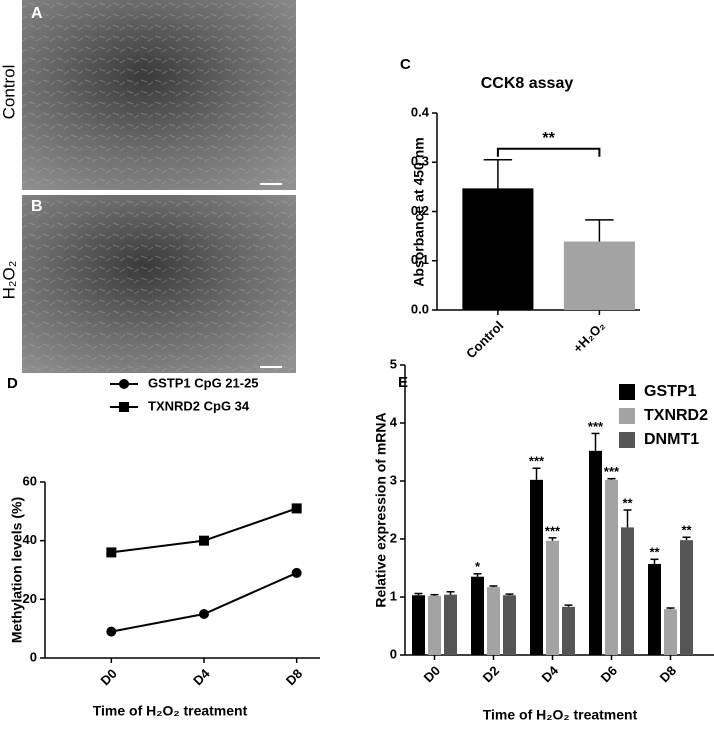  Describe the element at coordinates (484, 339) in the screenshot. I see `x-tick-label: Control` at that location.